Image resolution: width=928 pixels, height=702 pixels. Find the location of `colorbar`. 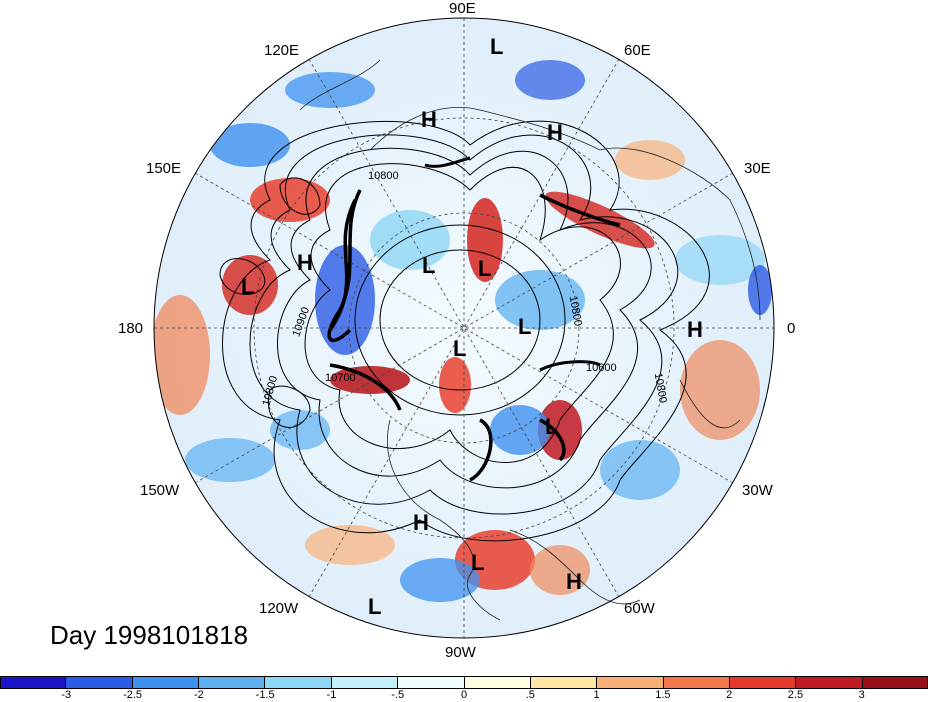

colorbar is located at coordinates (464, 682).